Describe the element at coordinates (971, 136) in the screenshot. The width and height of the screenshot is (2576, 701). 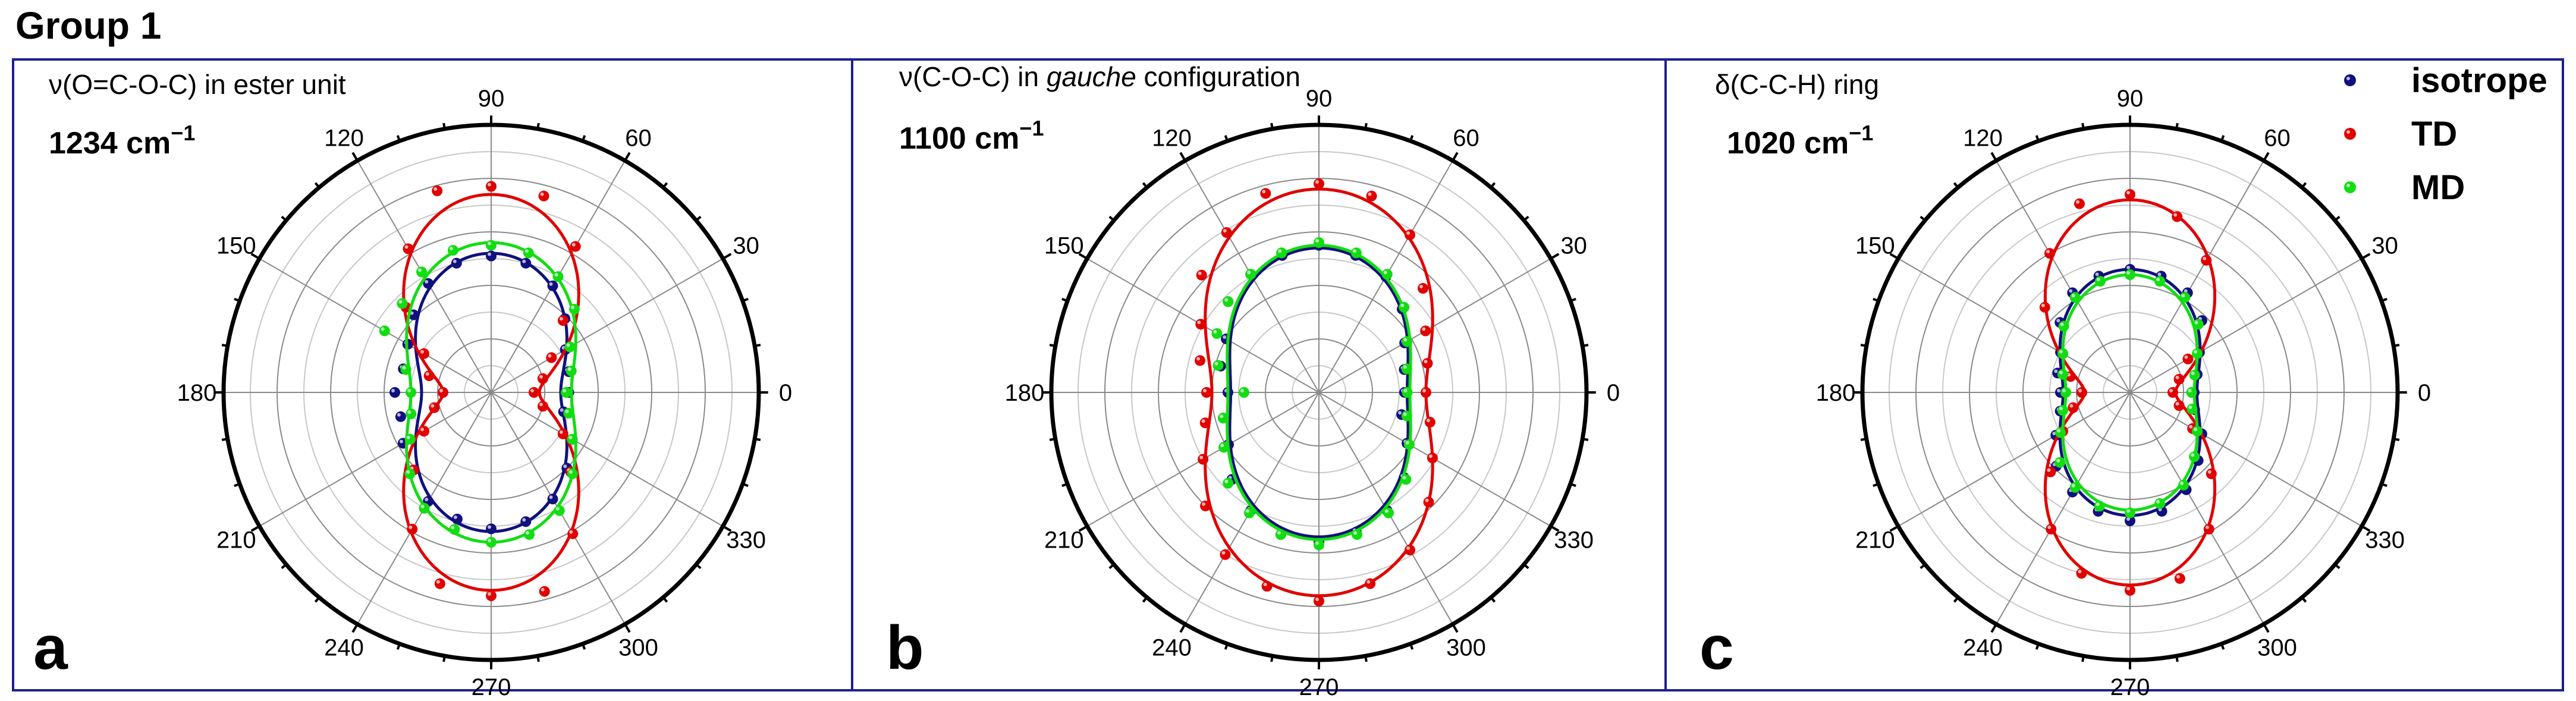
I see `wavenumber-label: 1100 cm−1` at that location.